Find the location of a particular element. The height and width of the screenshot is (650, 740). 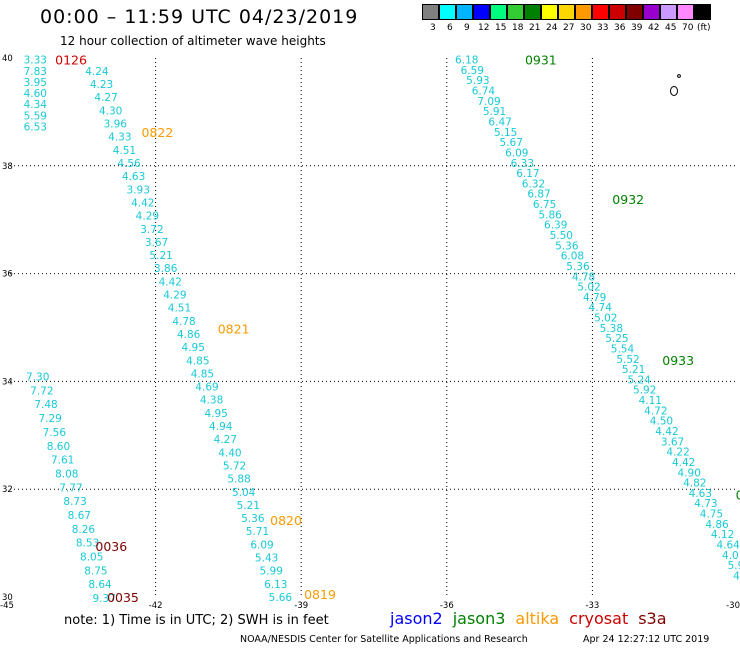

islet-shape is located at coordinates (679, 76).